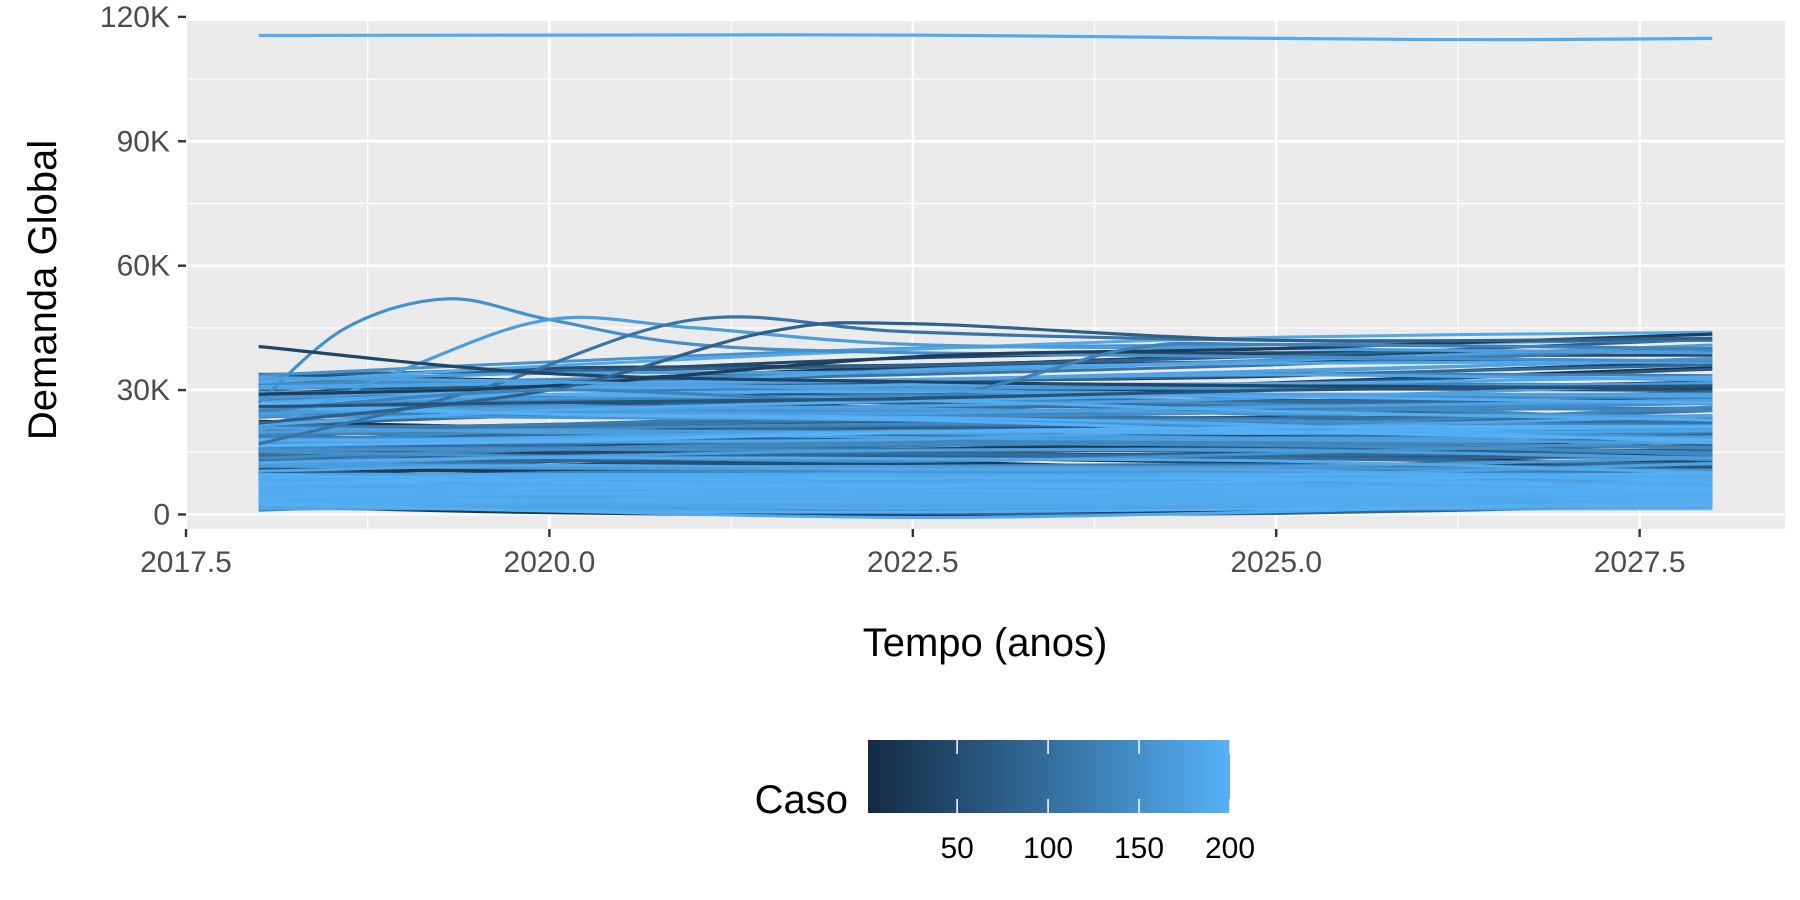 This screenshot has width=1800, height=900. I want to click on x-tick-label: 2022.5, so click(913, 562).